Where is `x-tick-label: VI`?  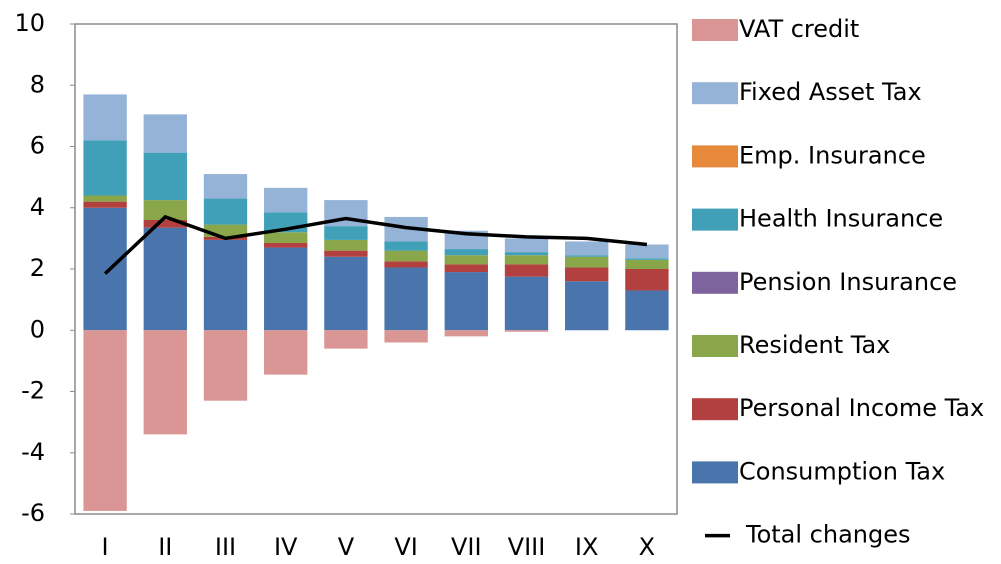
x-tick-label: VI is located at coordinates (406, 547).